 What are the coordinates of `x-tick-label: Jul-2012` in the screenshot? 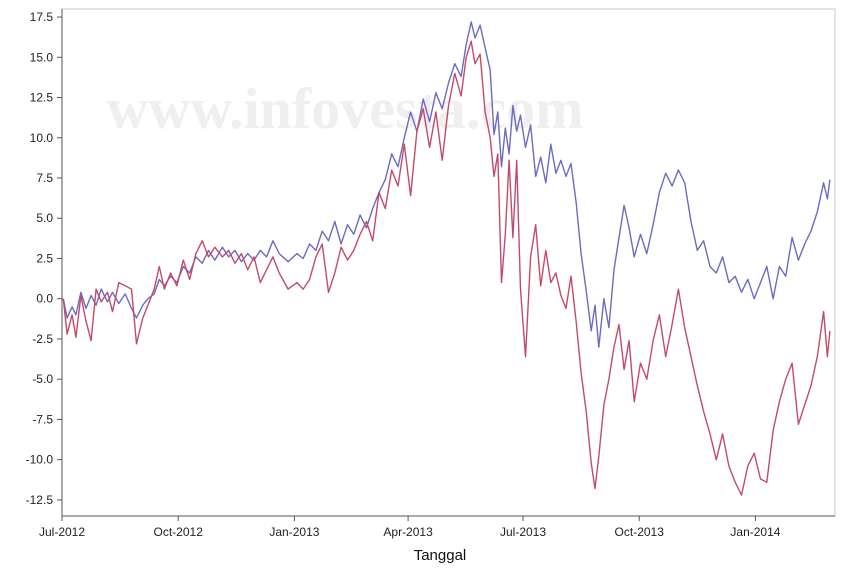 It's located at (62, 532).